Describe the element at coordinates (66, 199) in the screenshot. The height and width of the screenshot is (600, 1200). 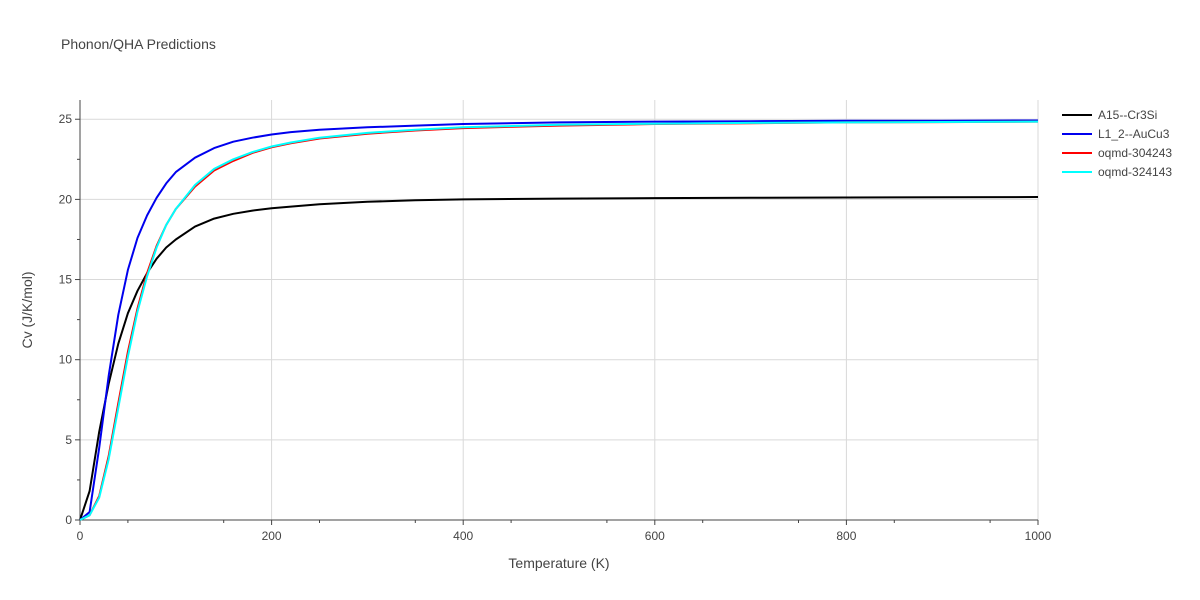
I see `y-tick-label: 20` at that location.